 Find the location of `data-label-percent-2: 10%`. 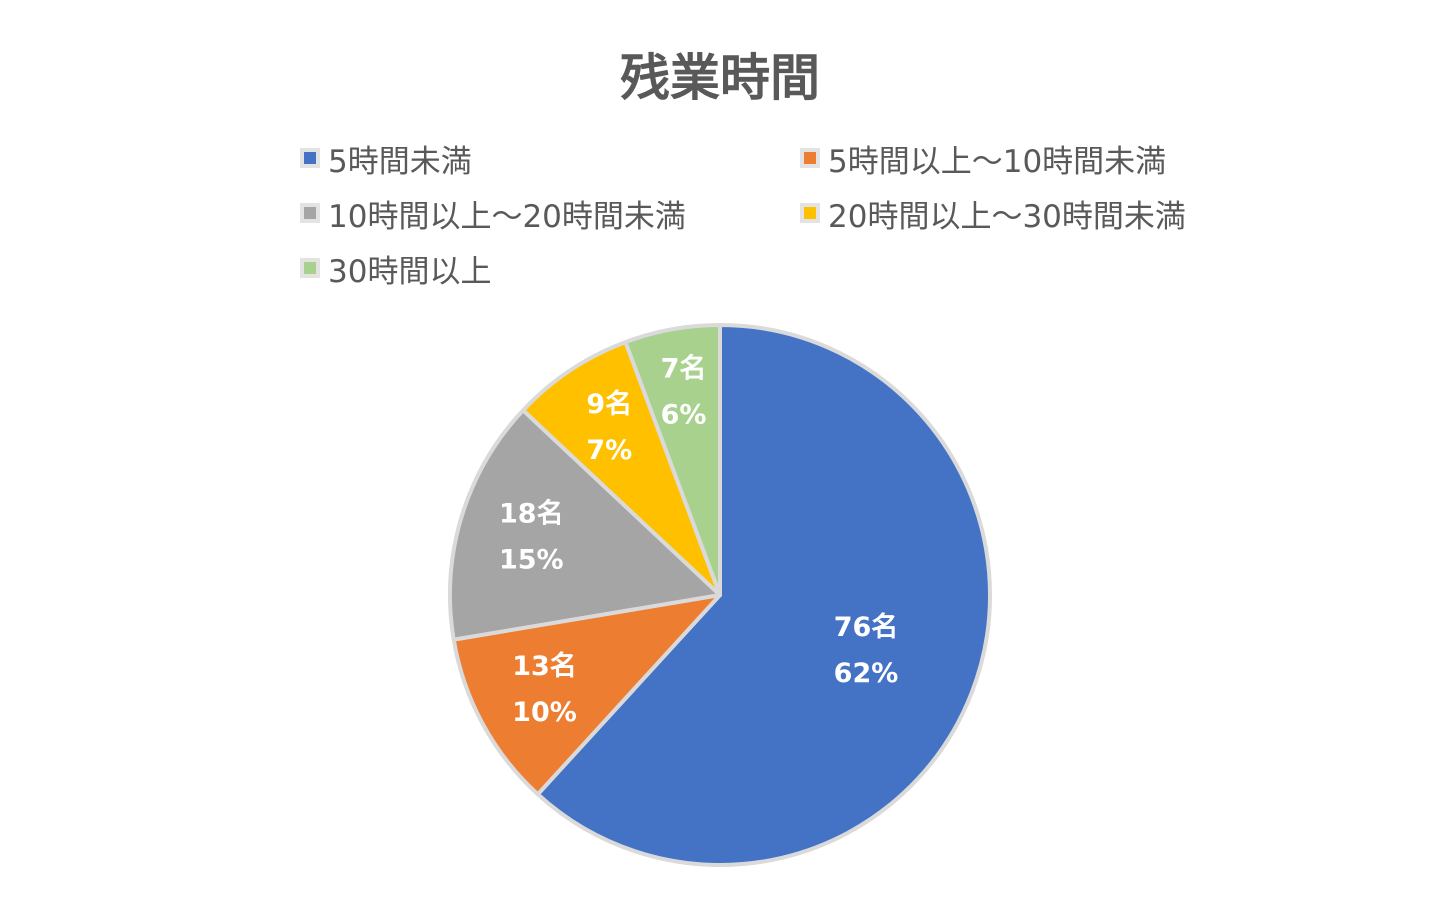

data-label-percent-2: 10% is located at coordinates (544, 712).